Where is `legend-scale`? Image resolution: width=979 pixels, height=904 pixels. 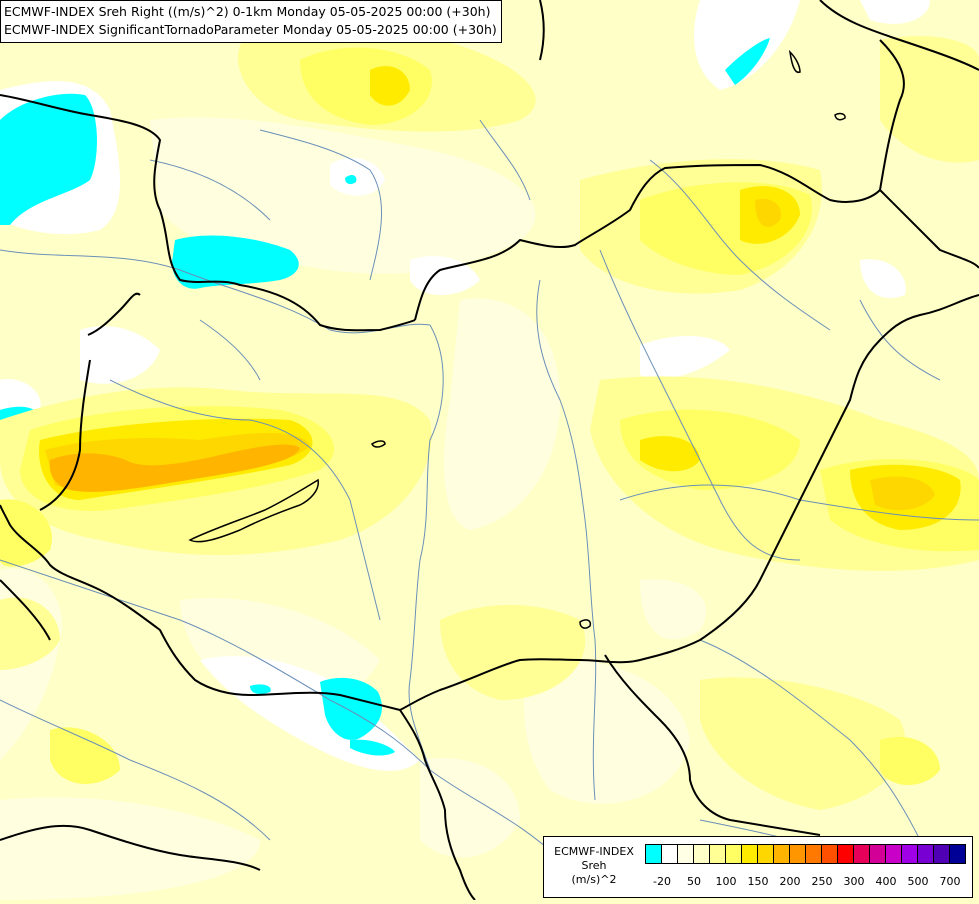
legend-scale is located at coordinates (805, 855).